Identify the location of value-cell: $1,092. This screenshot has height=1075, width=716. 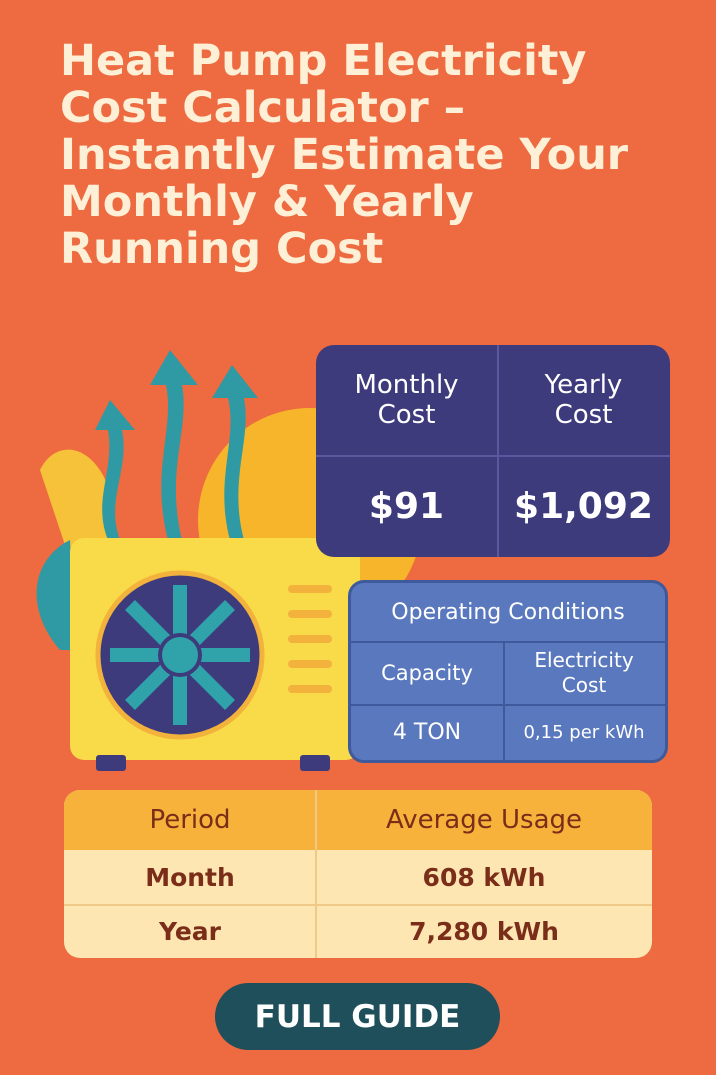
(583, 506).